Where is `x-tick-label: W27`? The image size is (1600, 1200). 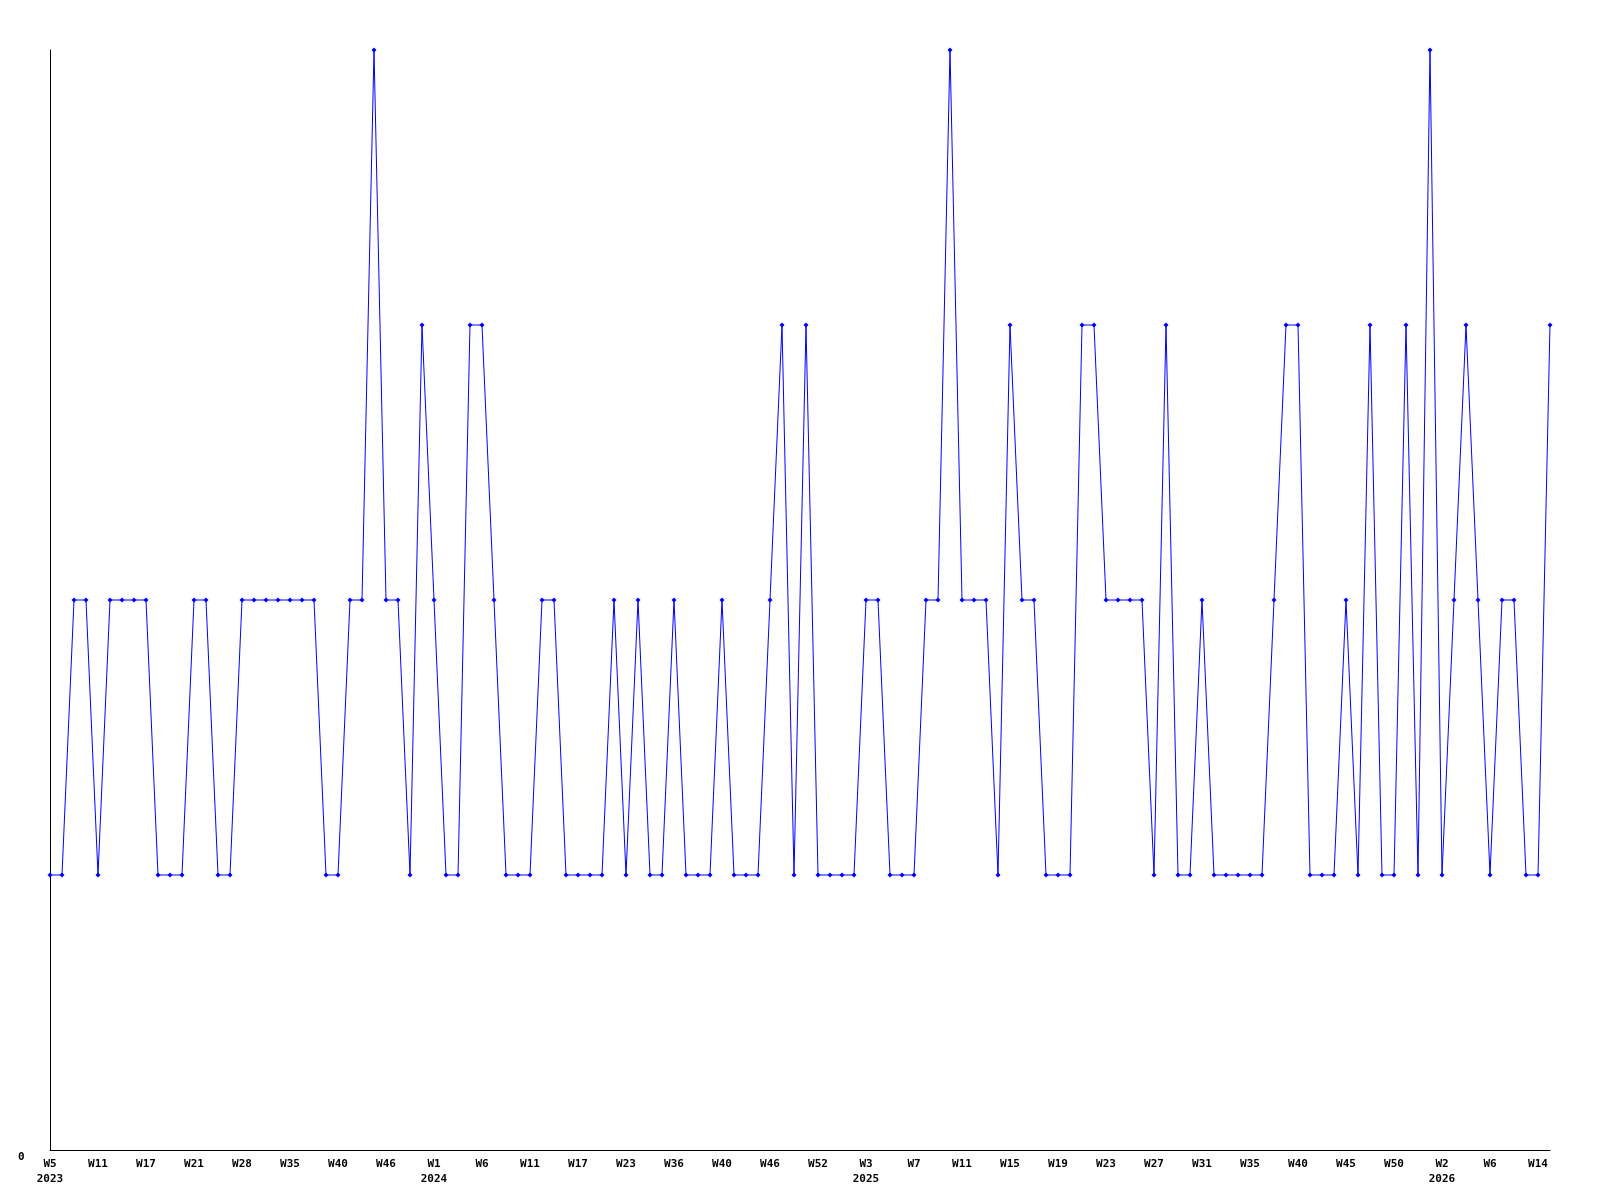
x-tick-label: W27 is located at coordinates (1154, 1163).